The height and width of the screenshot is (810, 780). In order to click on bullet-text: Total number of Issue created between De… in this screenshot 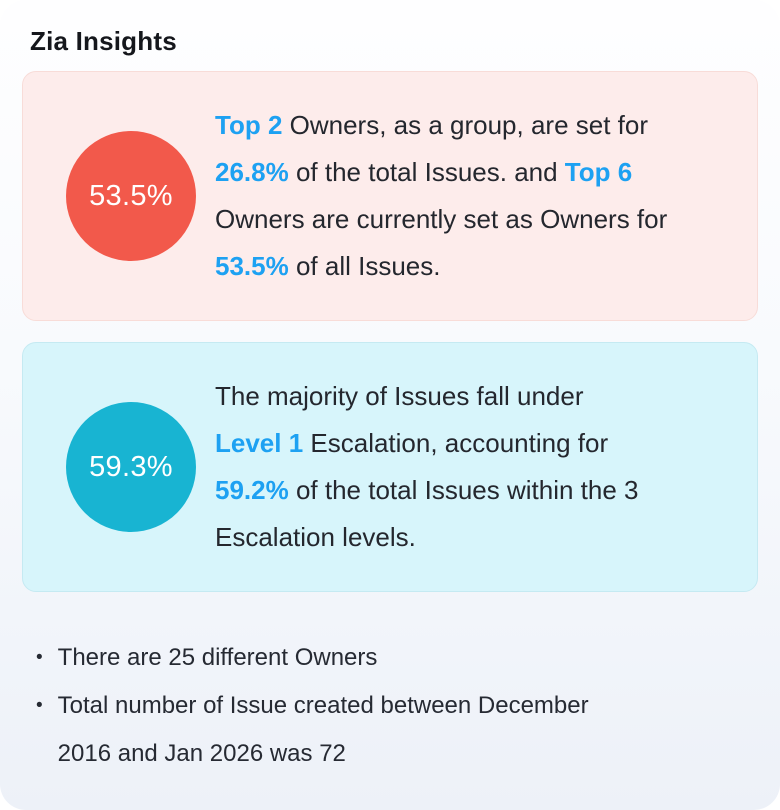, I will do `click(323, 729)`.